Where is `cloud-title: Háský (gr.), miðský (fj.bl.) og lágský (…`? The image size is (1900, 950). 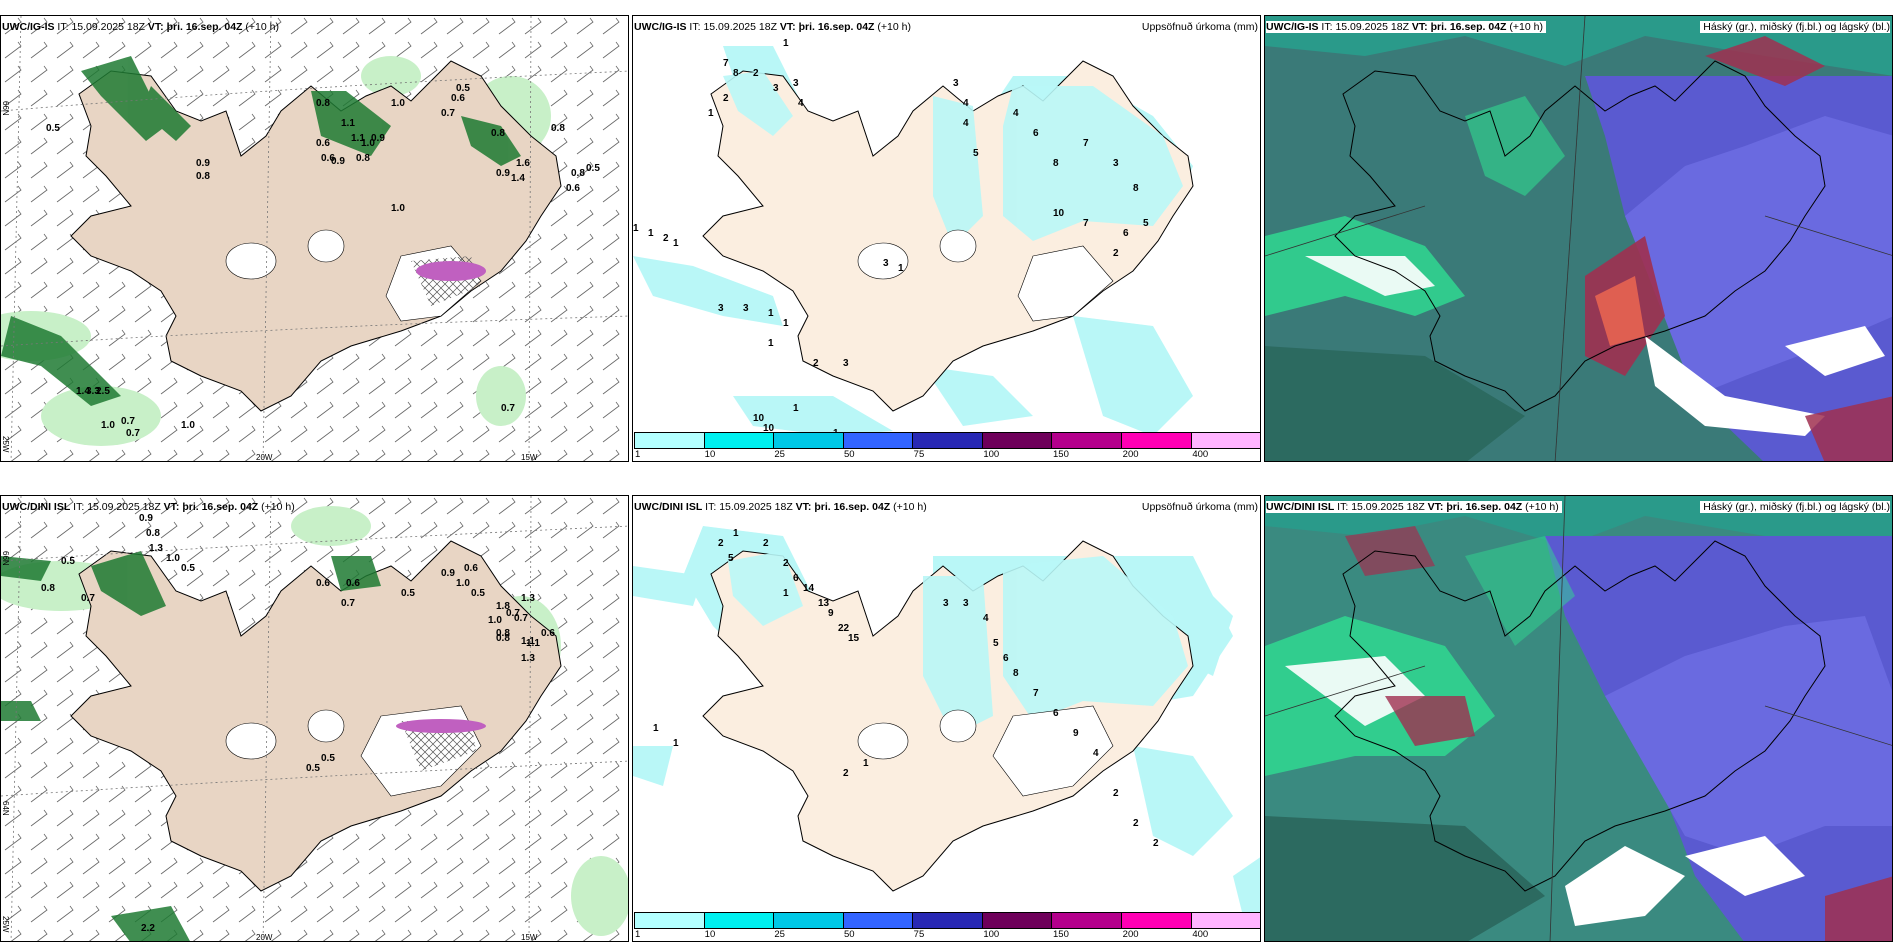
cloud-title: Háský (gr.), miðský (fj.bl.) og lágský (… is located at coordinates (1795, 27).